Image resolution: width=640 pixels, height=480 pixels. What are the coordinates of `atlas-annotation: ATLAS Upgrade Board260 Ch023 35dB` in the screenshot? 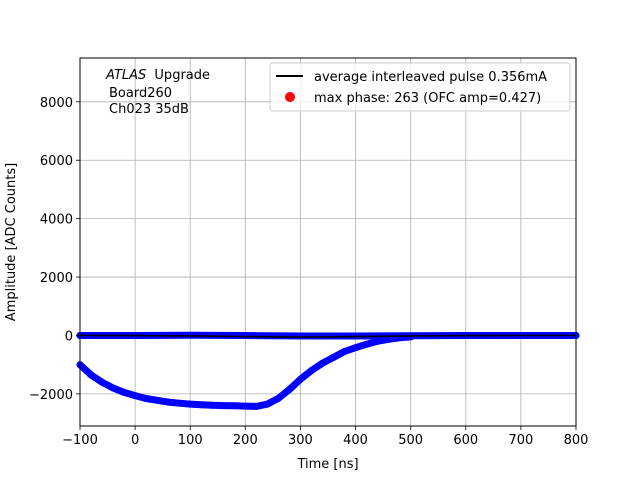 It's located at (157, 92).